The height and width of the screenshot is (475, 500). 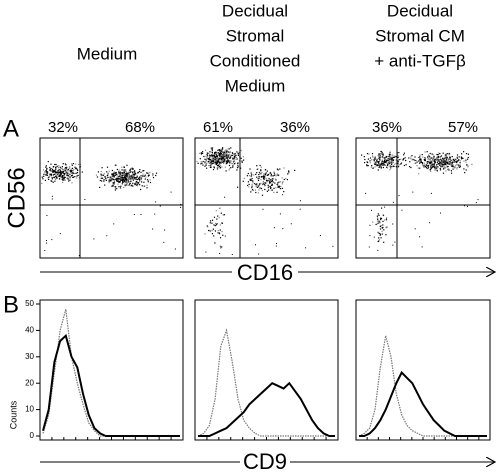 I want to click on quadrant-percent: 36%, so click(x=387, y=127).